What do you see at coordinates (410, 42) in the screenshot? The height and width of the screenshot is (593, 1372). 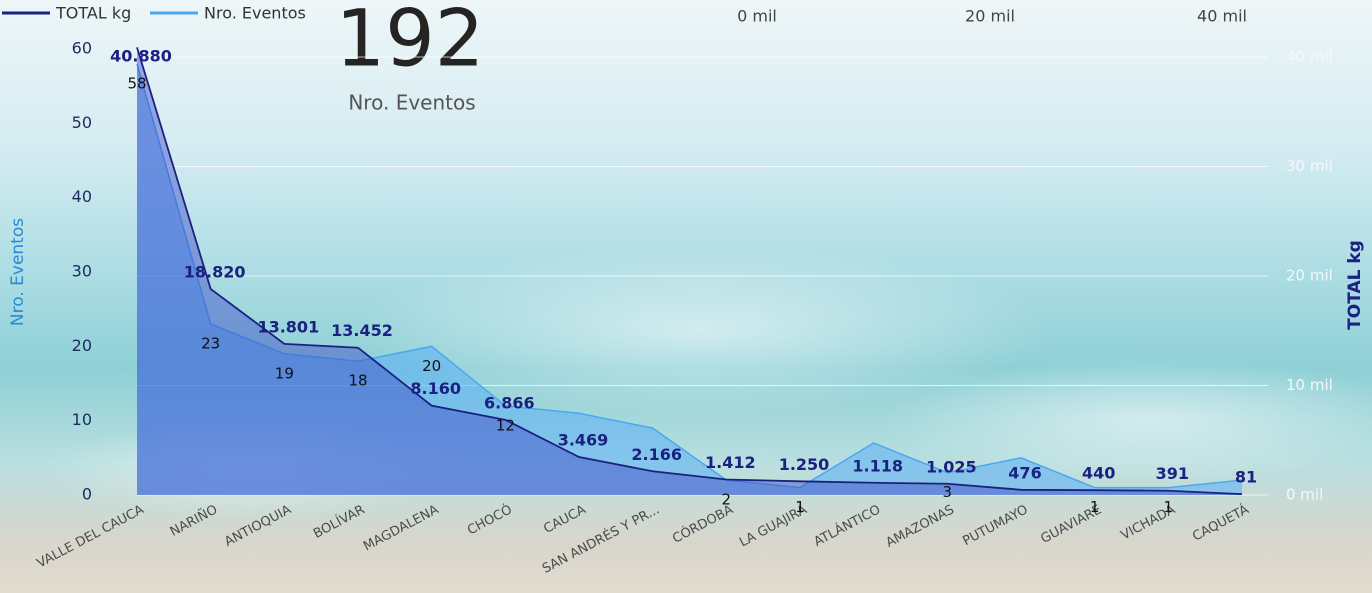 I see `card-value: 192` at bounding box center [410, 42].